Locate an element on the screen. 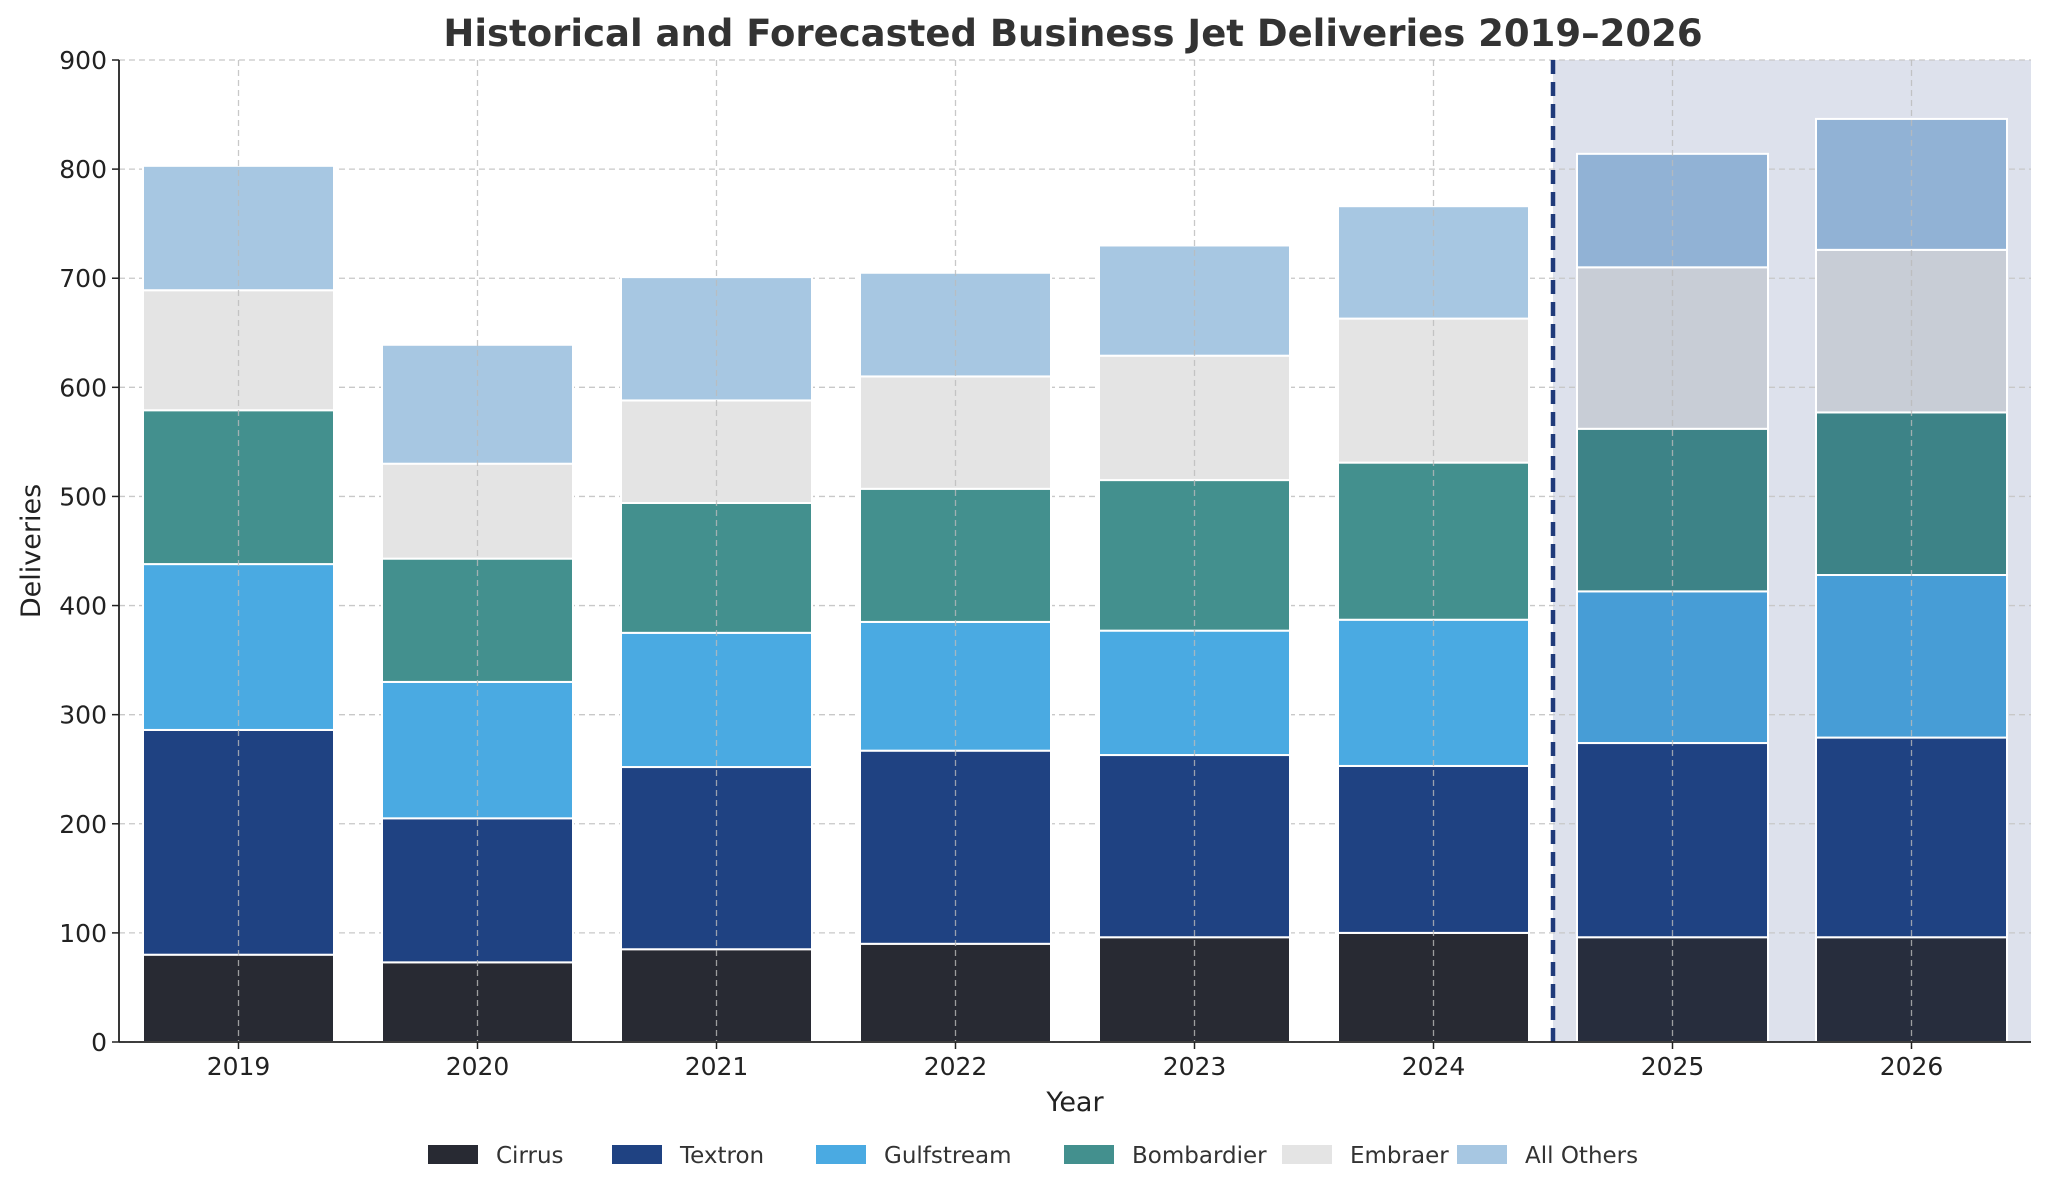 This screenshot has height=1195, width=2048. y-tick-label: 500 is located at coordinates (83, 496).